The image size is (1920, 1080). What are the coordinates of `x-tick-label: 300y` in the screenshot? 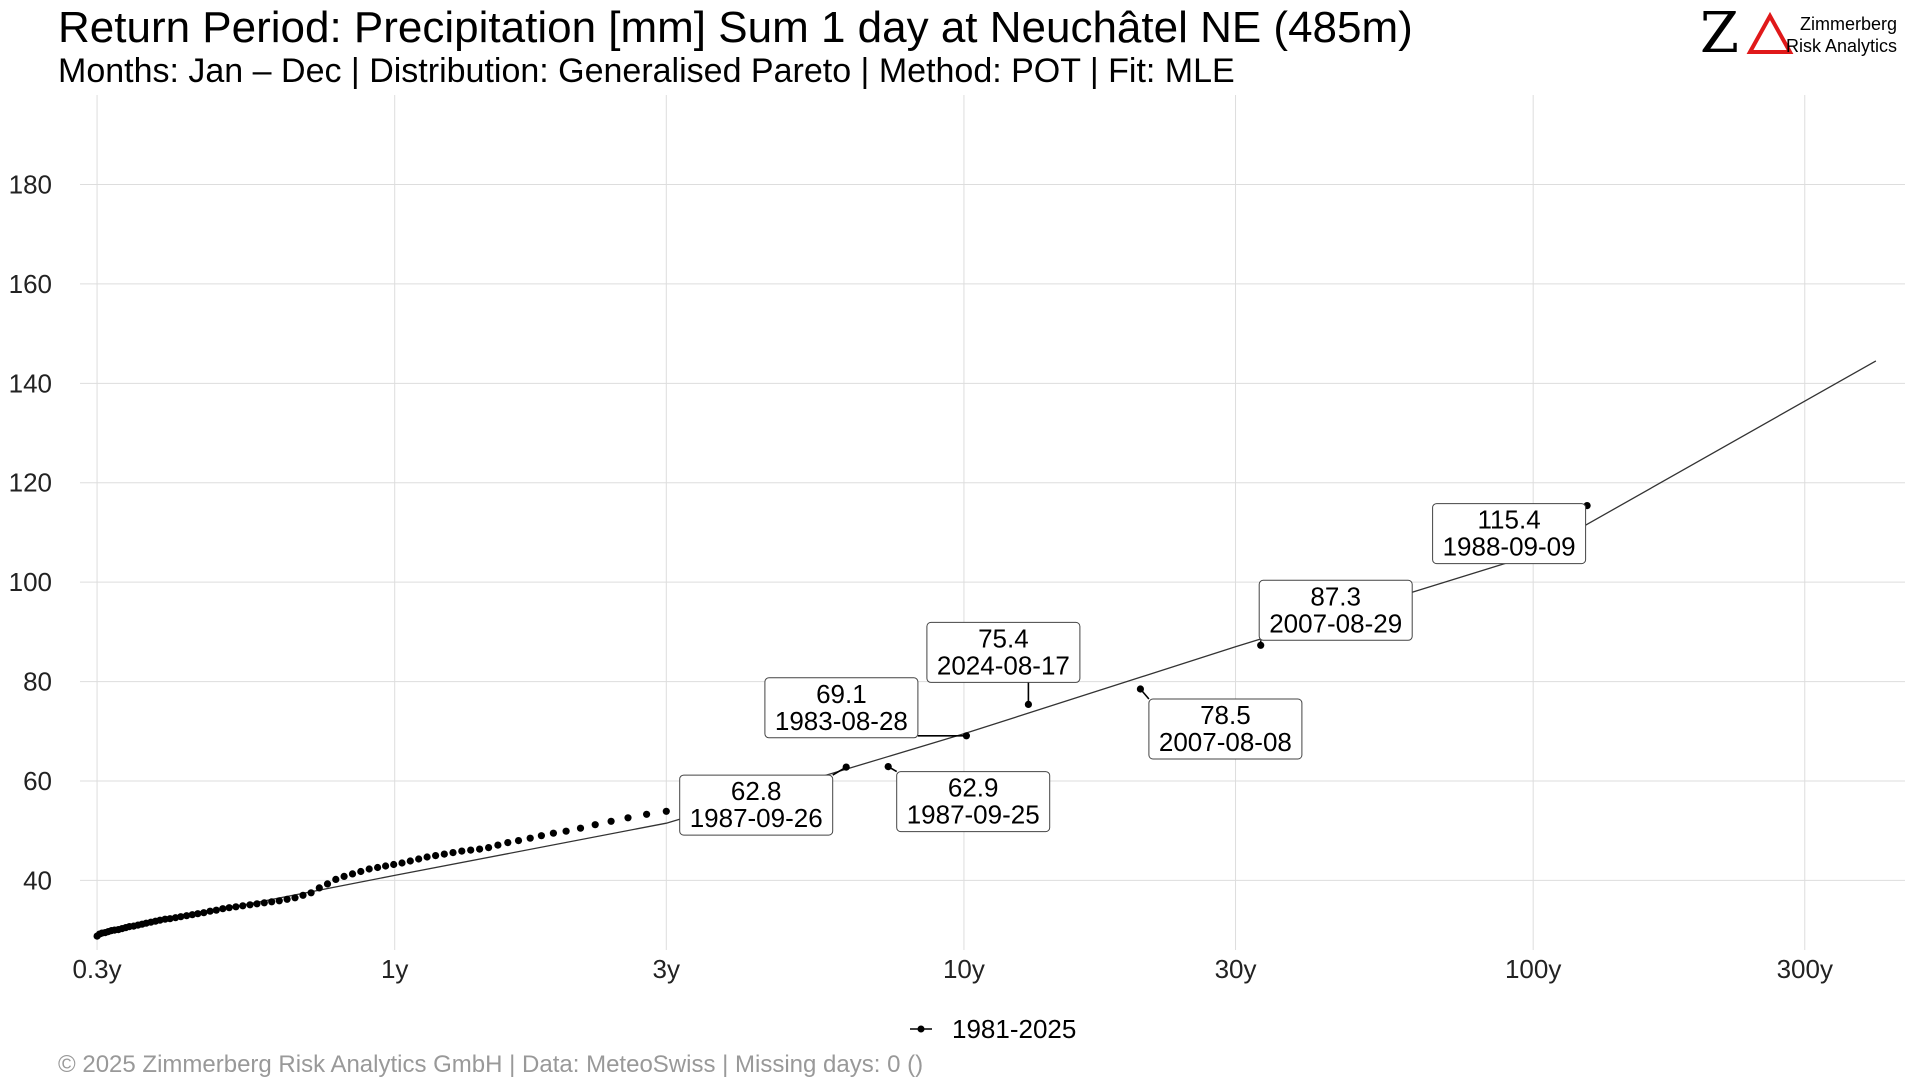 It's located at (1805, 969).